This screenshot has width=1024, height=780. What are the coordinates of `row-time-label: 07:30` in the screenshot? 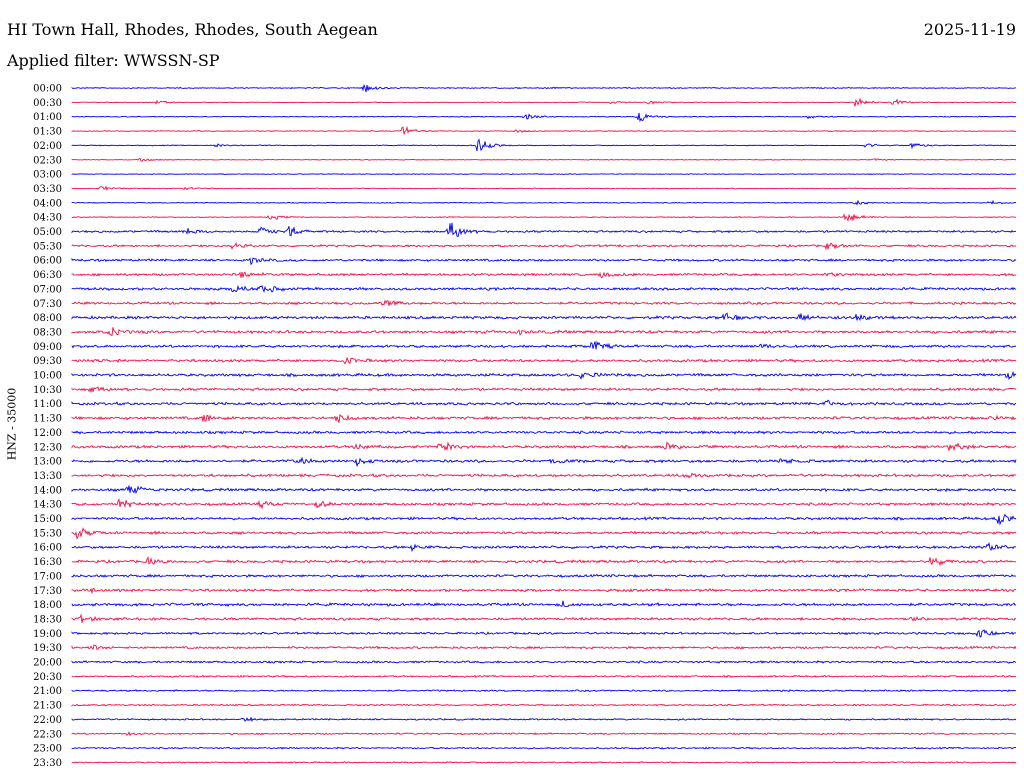 It's located at (47, 304).